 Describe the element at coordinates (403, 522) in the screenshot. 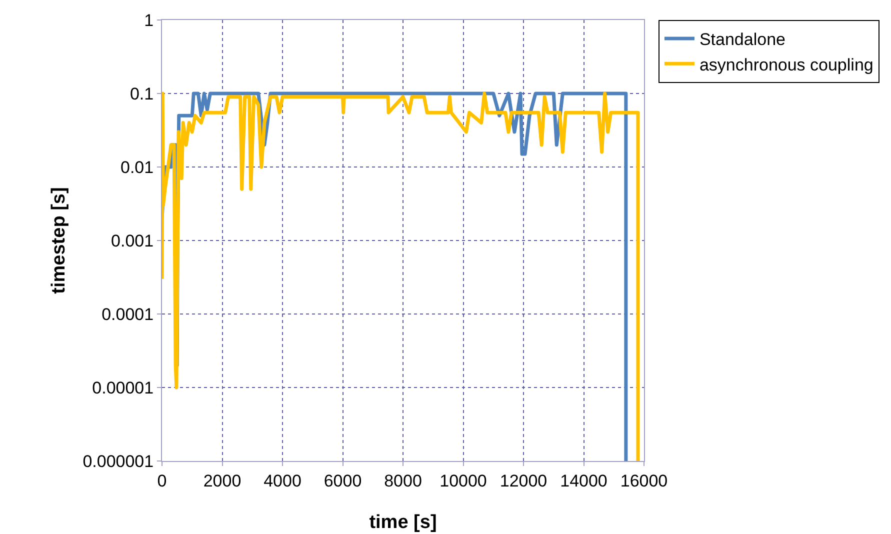

I see `x-axis-title: time [s]` at that location.